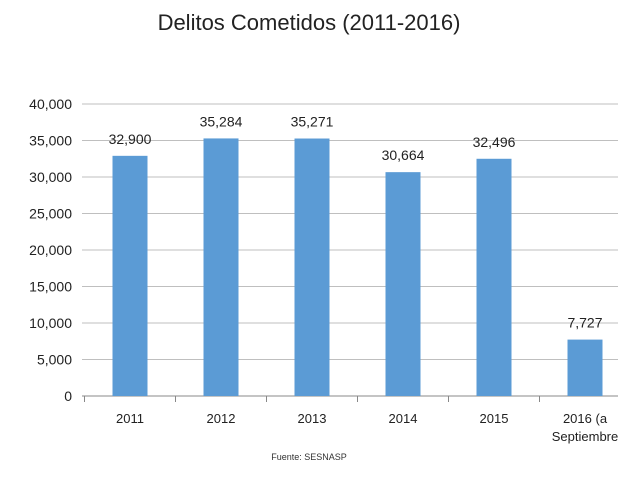 The height and width of the screenshot is (481, 618). I want to click on data-label: 7,727, so click(584, 323).